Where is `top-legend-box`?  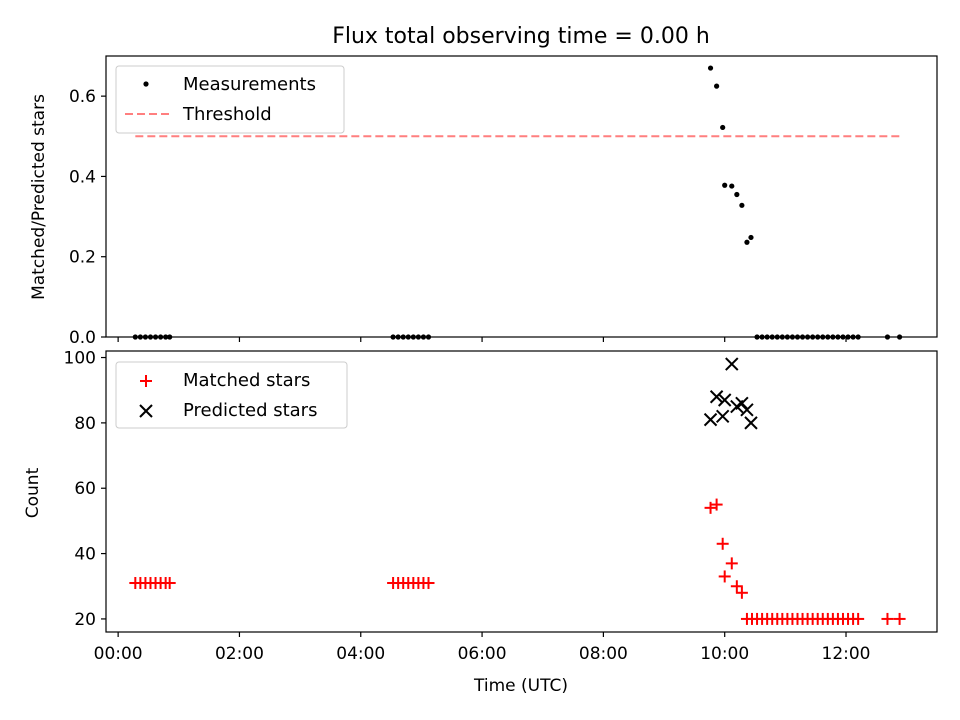
top-legend-box is located at coordinates (230, 99).